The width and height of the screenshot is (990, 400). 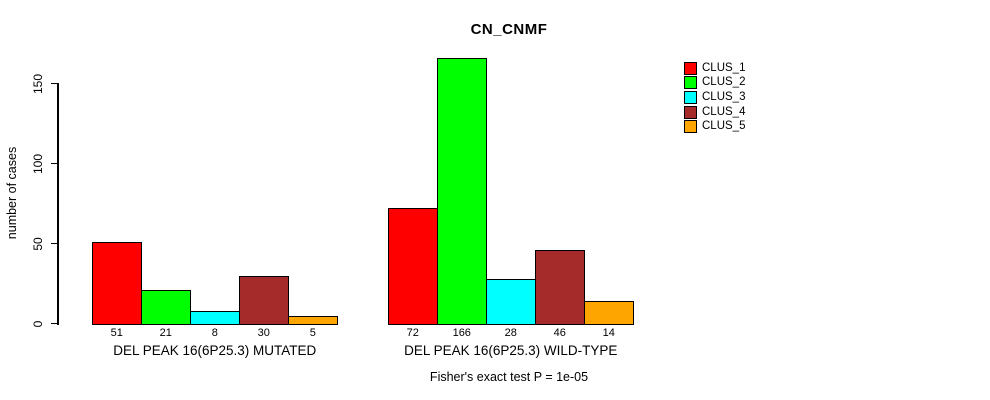 What do you see at coordinates (724, 67) in the screenshot?
I see `legend-item-label: CLUS_1` at bounding box center [724, 67].